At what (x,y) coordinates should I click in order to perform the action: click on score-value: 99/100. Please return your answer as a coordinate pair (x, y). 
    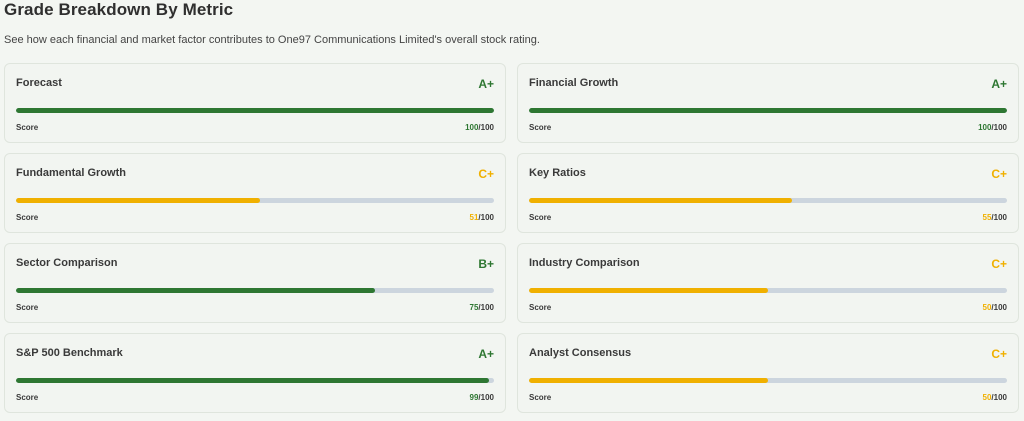
    Looking at the image, I should click on (482, 397).